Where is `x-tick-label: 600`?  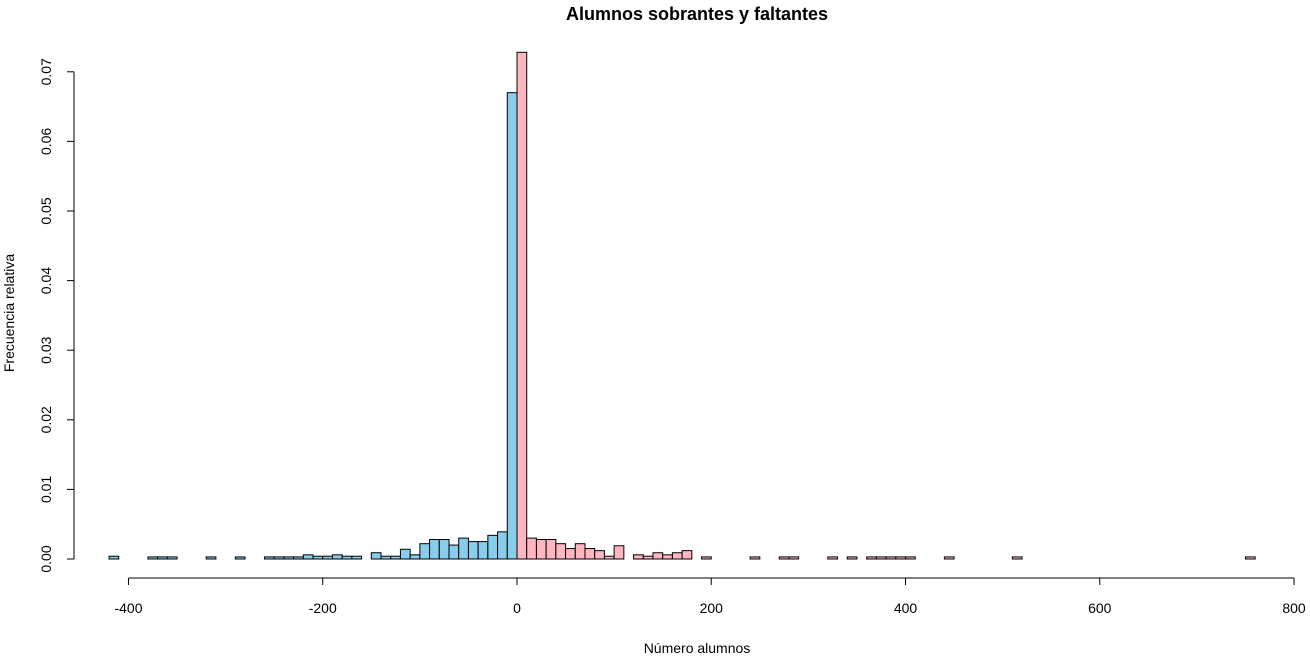
x-tick-label: 600 is located at coordinates (1100, 608).